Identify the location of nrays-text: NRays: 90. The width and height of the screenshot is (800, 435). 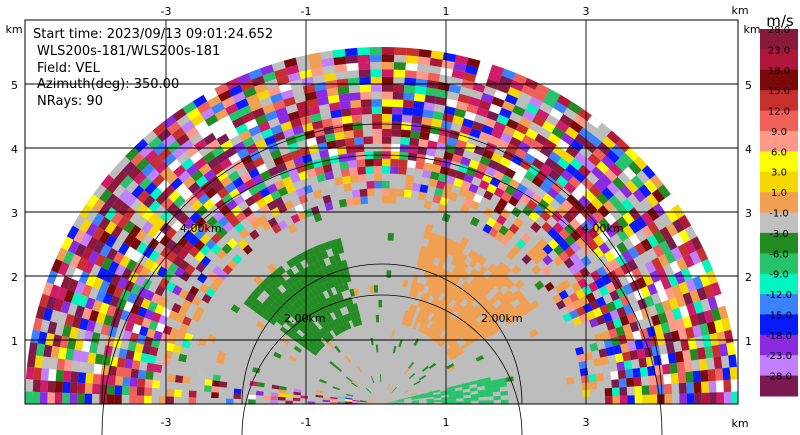
(70, 101).